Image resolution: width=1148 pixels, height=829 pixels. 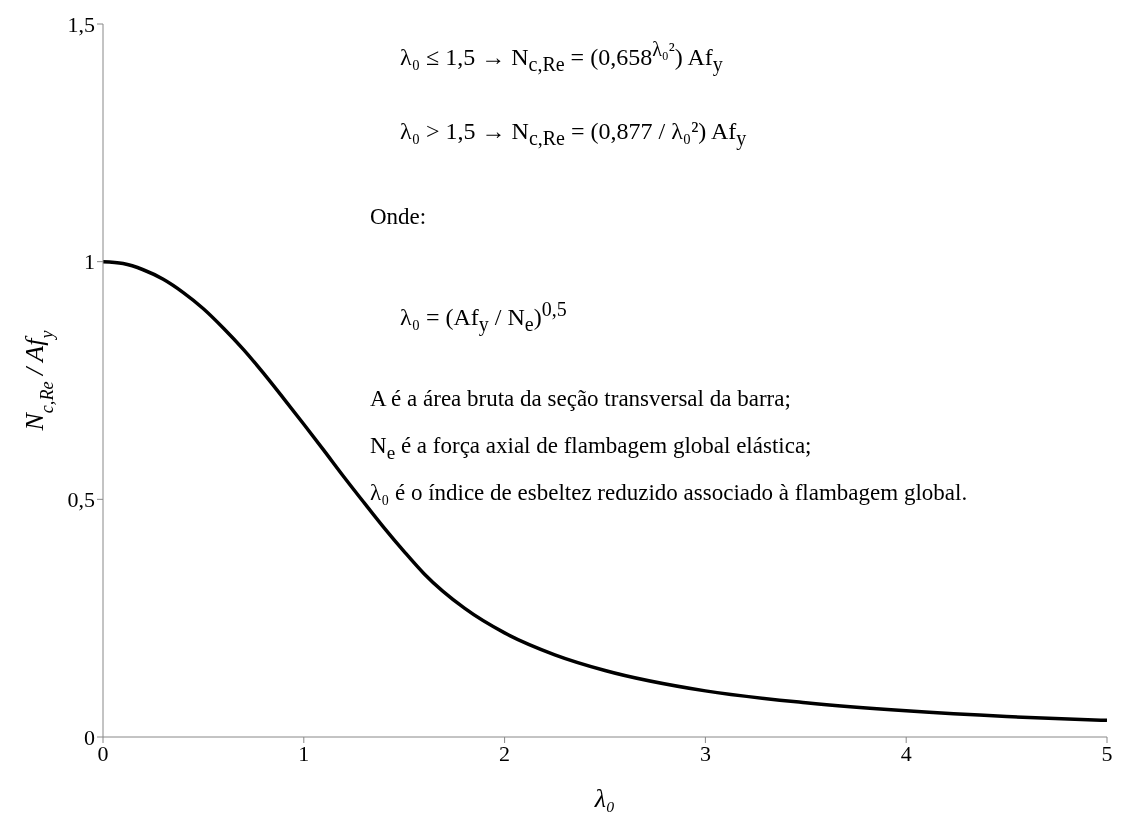 I want to click on annotation: λ₀ é o índice de esbeltez reduzido associado à flambagem global., so click(x=669, y=493).